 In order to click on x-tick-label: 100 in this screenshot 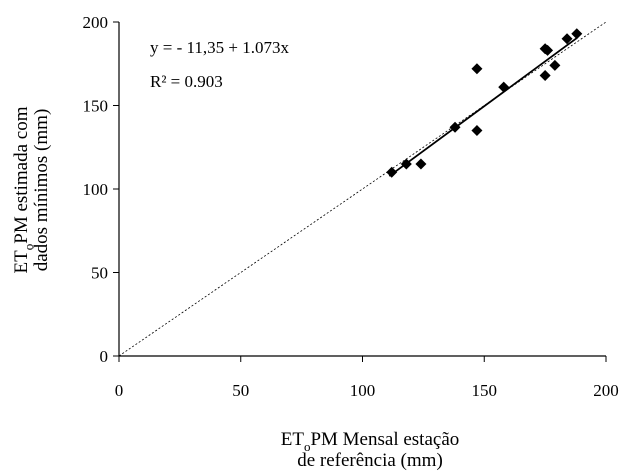, I will do `click(363, 390)`.